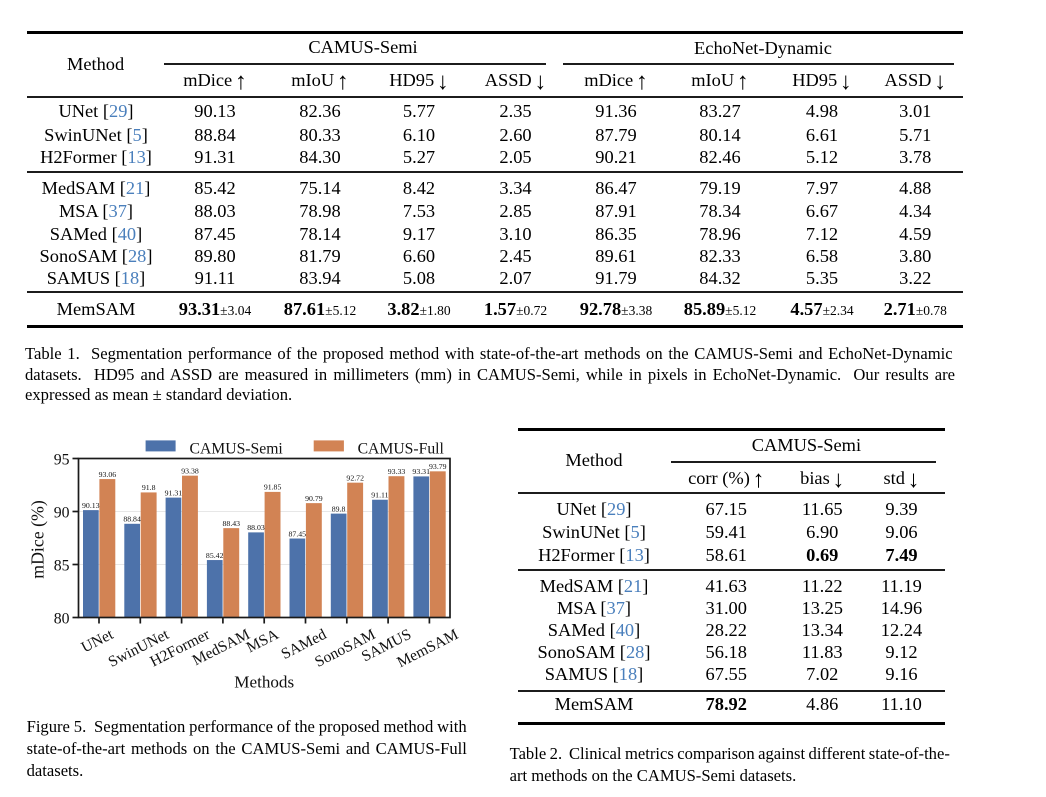 This screenshot has width=1046, height=797. What do you see at coordinates (438, 466) in the screenshot?
I see `svg-text: 93.79` at bounding box center [438, 466].